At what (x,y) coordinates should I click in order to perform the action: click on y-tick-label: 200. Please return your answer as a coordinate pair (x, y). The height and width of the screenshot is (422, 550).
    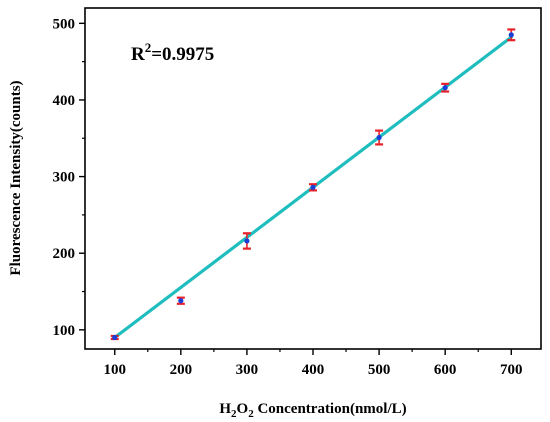
    Looking at the image, I should click on (64, 254).